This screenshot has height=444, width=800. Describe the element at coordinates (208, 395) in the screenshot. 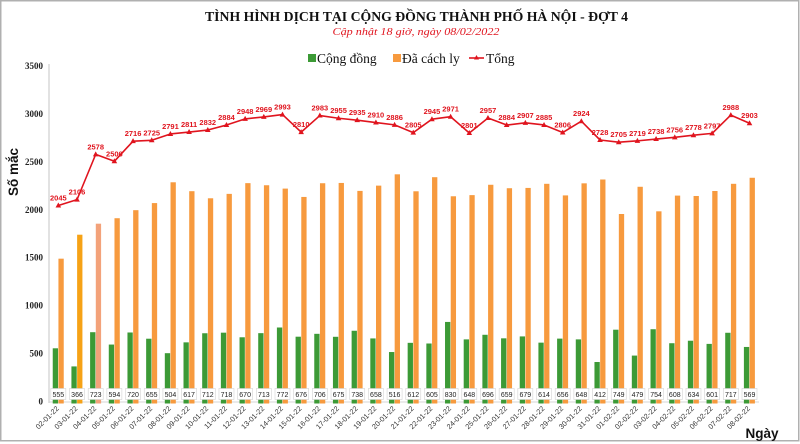

I see `data-label-cong-dong: 712` at that location.